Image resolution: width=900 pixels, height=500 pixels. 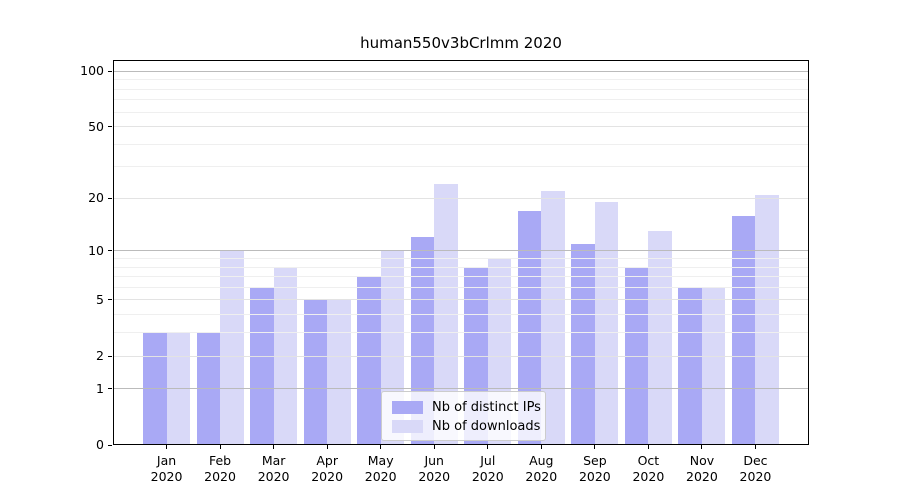 What do you see at coordinates (166, 468) in the screenshot?
I see `x-tick-label: Jan 2020` at bounding box center [166, 468].